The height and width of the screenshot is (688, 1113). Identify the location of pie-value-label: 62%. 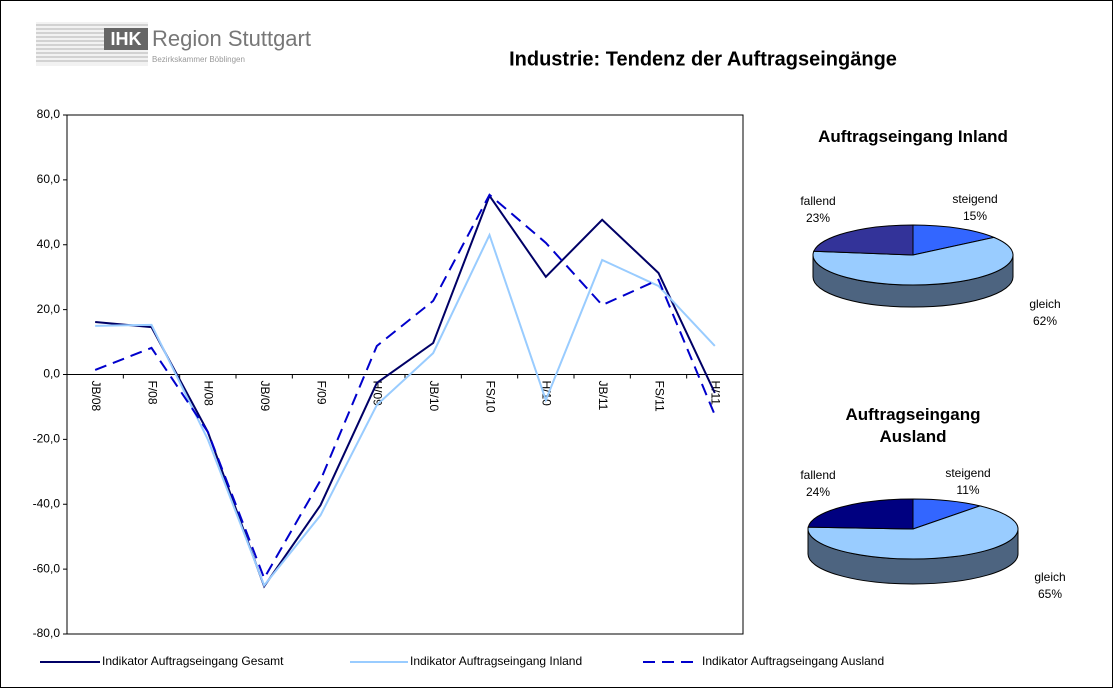
(1045, 321).